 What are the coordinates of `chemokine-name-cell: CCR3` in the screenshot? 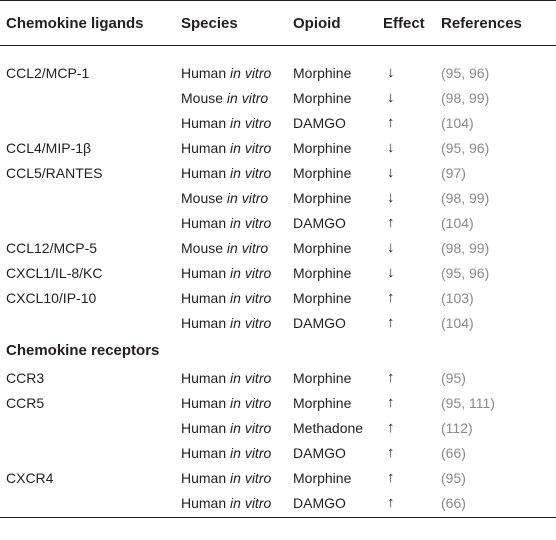 It's located at (25, 377).